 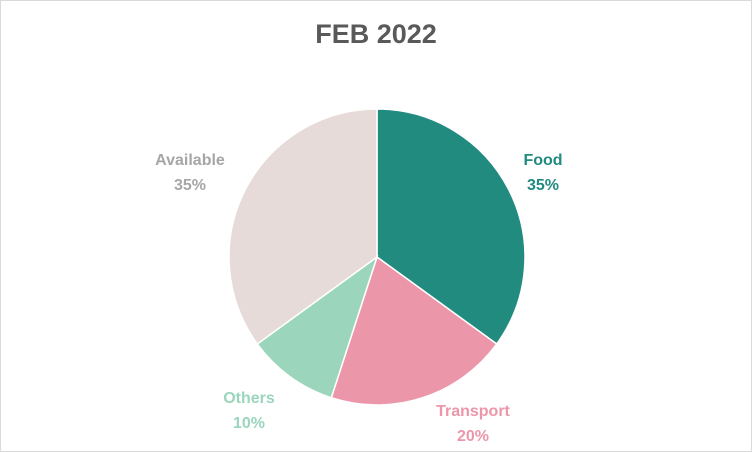 I want to click on slice-label-food: Food 35%, so click(x=543, y=173).